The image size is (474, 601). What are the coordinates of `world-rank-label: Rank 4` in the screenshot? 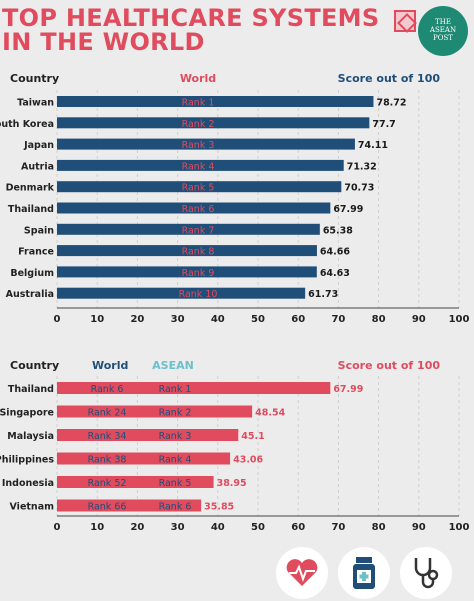 It's located at (198, 166).